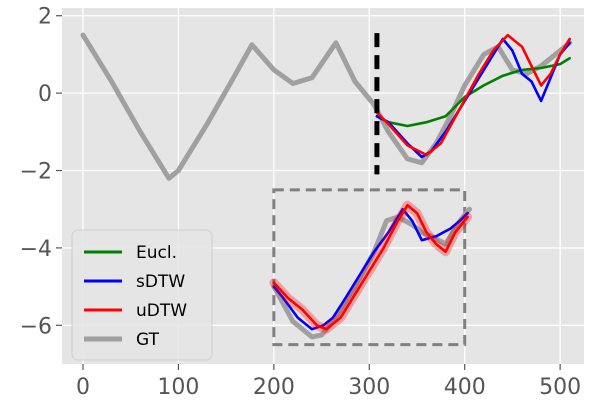 This screenshot has height=402, width=592. Describe the element at coordinates (83, 387) in the screenshot. I see `x-tick-label: 0` at that location.